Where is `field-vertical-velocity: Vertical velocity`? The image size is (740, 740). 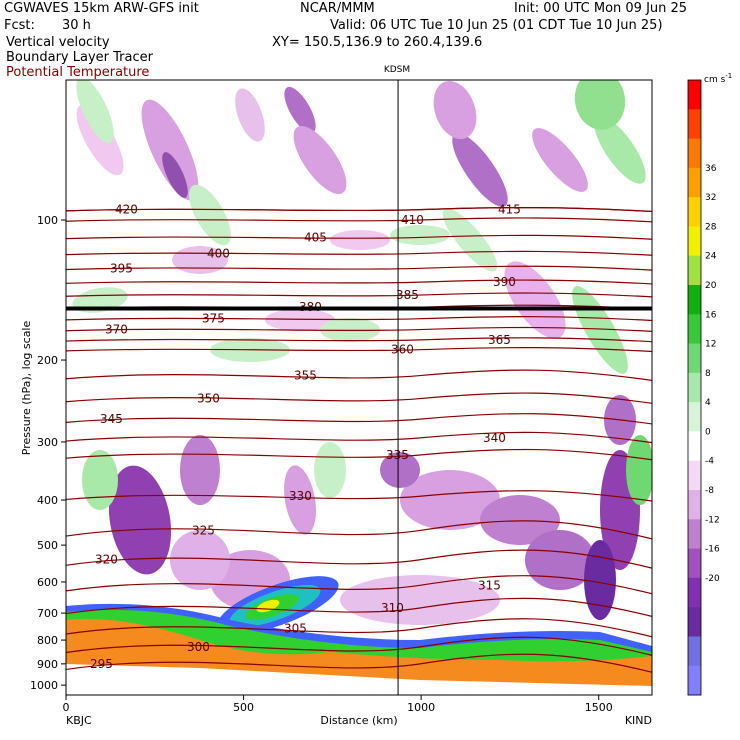
field-vertical-velocity: Vertical velocity is located at coordinates (58, 42).